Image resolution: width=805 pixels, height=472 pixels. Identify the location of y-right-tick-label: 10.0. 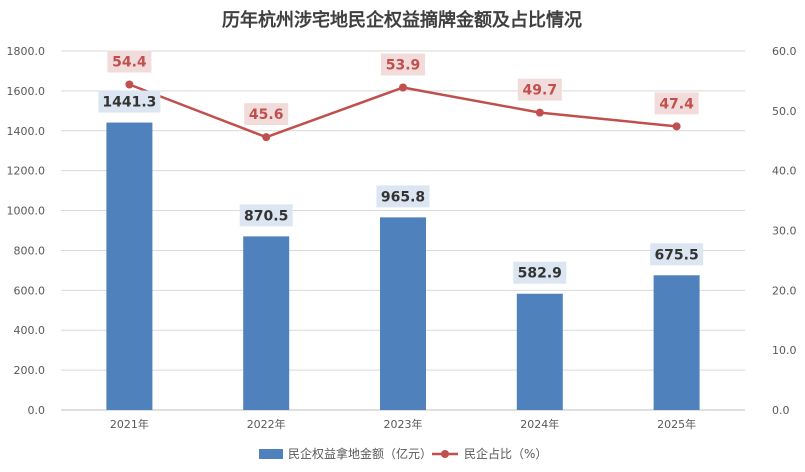
(784, 350).